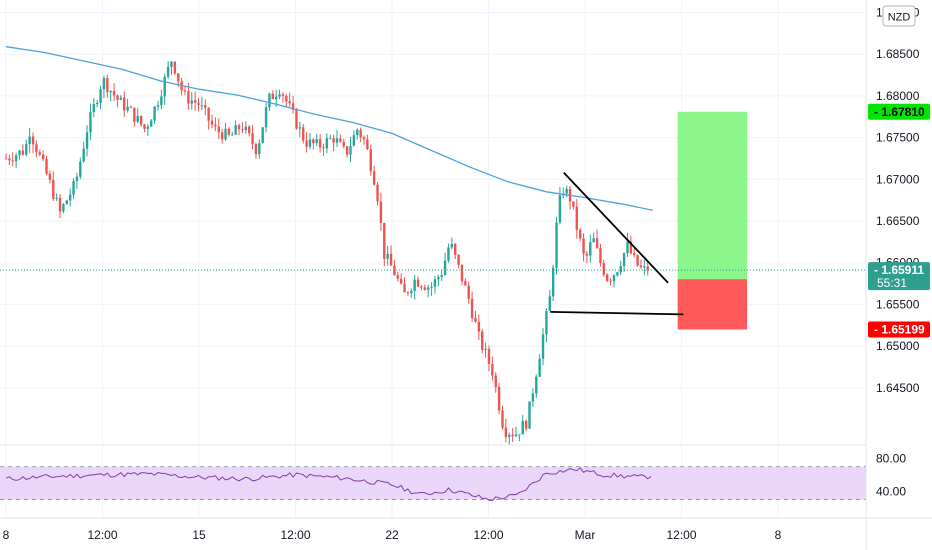 Image resolution: width=932 pixels, height=550 pixels. I want to click on rsi-tick-label: 40.00, so click(891, 491).